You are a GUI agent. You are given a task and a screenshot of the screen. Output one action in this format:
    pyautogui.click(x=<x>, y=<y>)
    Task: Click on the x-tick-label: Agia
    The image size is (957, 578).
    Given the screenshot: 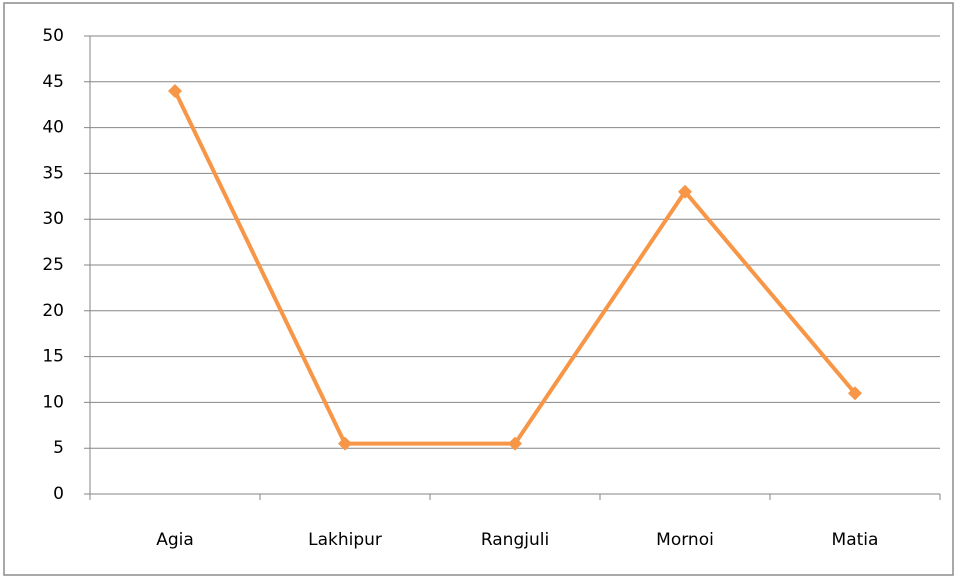 What is the action you would take?
    pyautogui.click(x=175, y=540)
    